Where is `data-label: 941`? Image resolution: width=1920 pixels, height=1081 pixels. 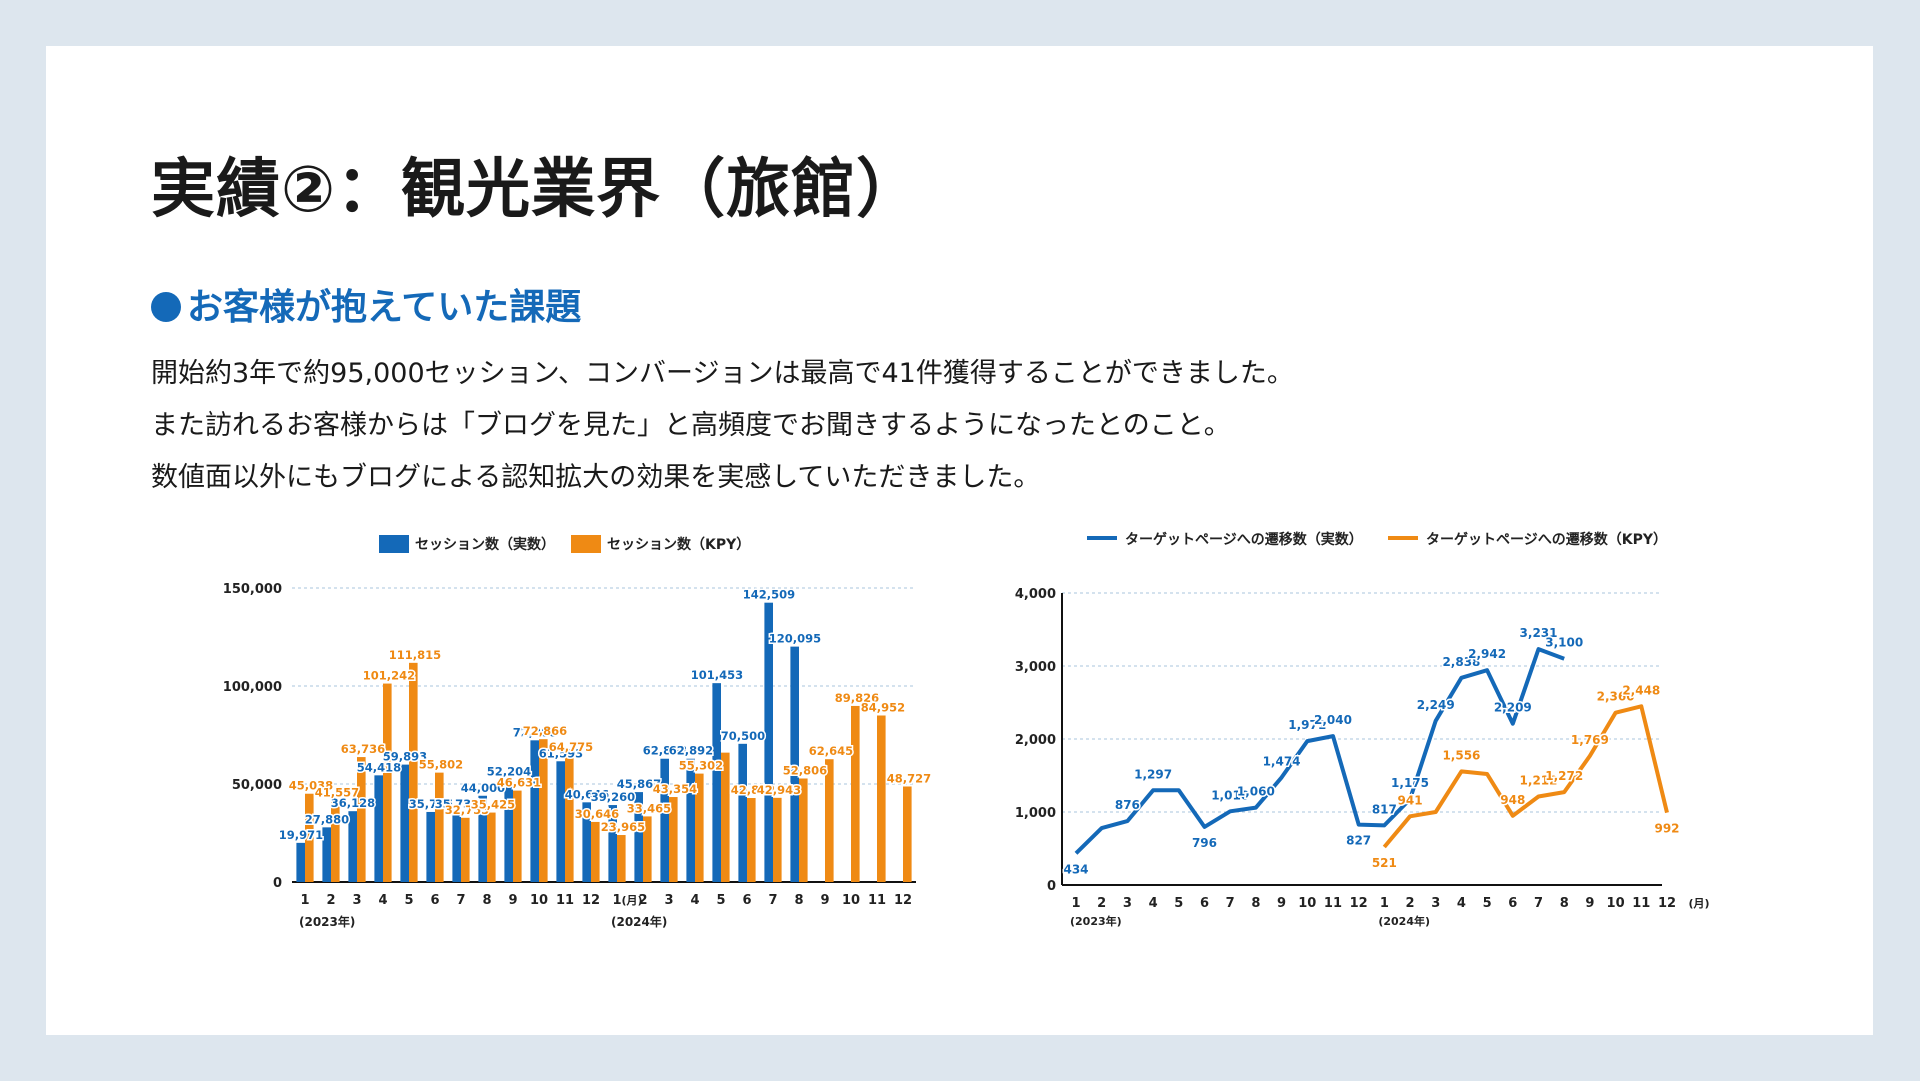 data-label: 941 is located at coordinates (1410, 800).